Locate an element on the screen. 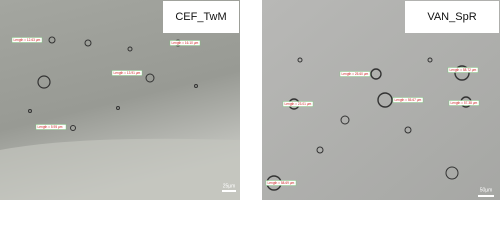  scale-bar-label: 50µm is located at coordinates (486, 190).